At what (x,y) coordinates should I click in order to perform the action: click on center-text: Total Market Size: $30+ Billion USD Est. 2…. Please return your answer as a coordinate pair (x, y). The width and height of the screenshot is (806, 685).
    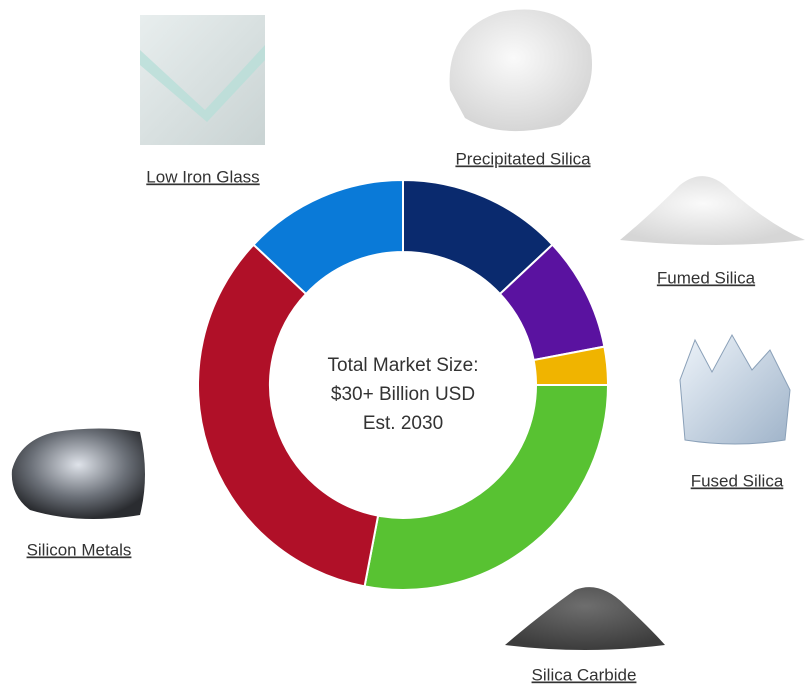
    Looking at the image, I should click on (403, 394).